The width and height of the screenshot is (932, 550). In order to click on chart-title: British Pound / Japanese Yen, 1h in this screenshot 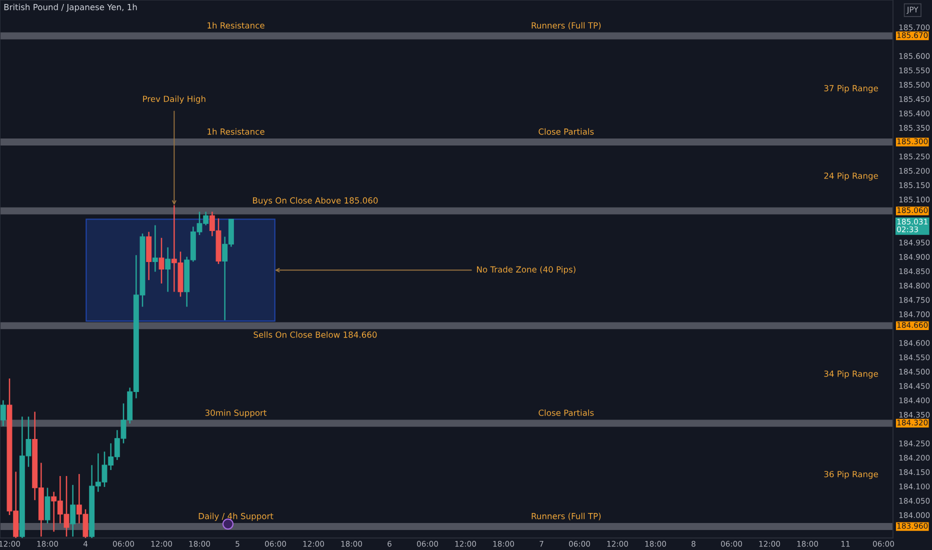, I will do `click(70, 8)`.